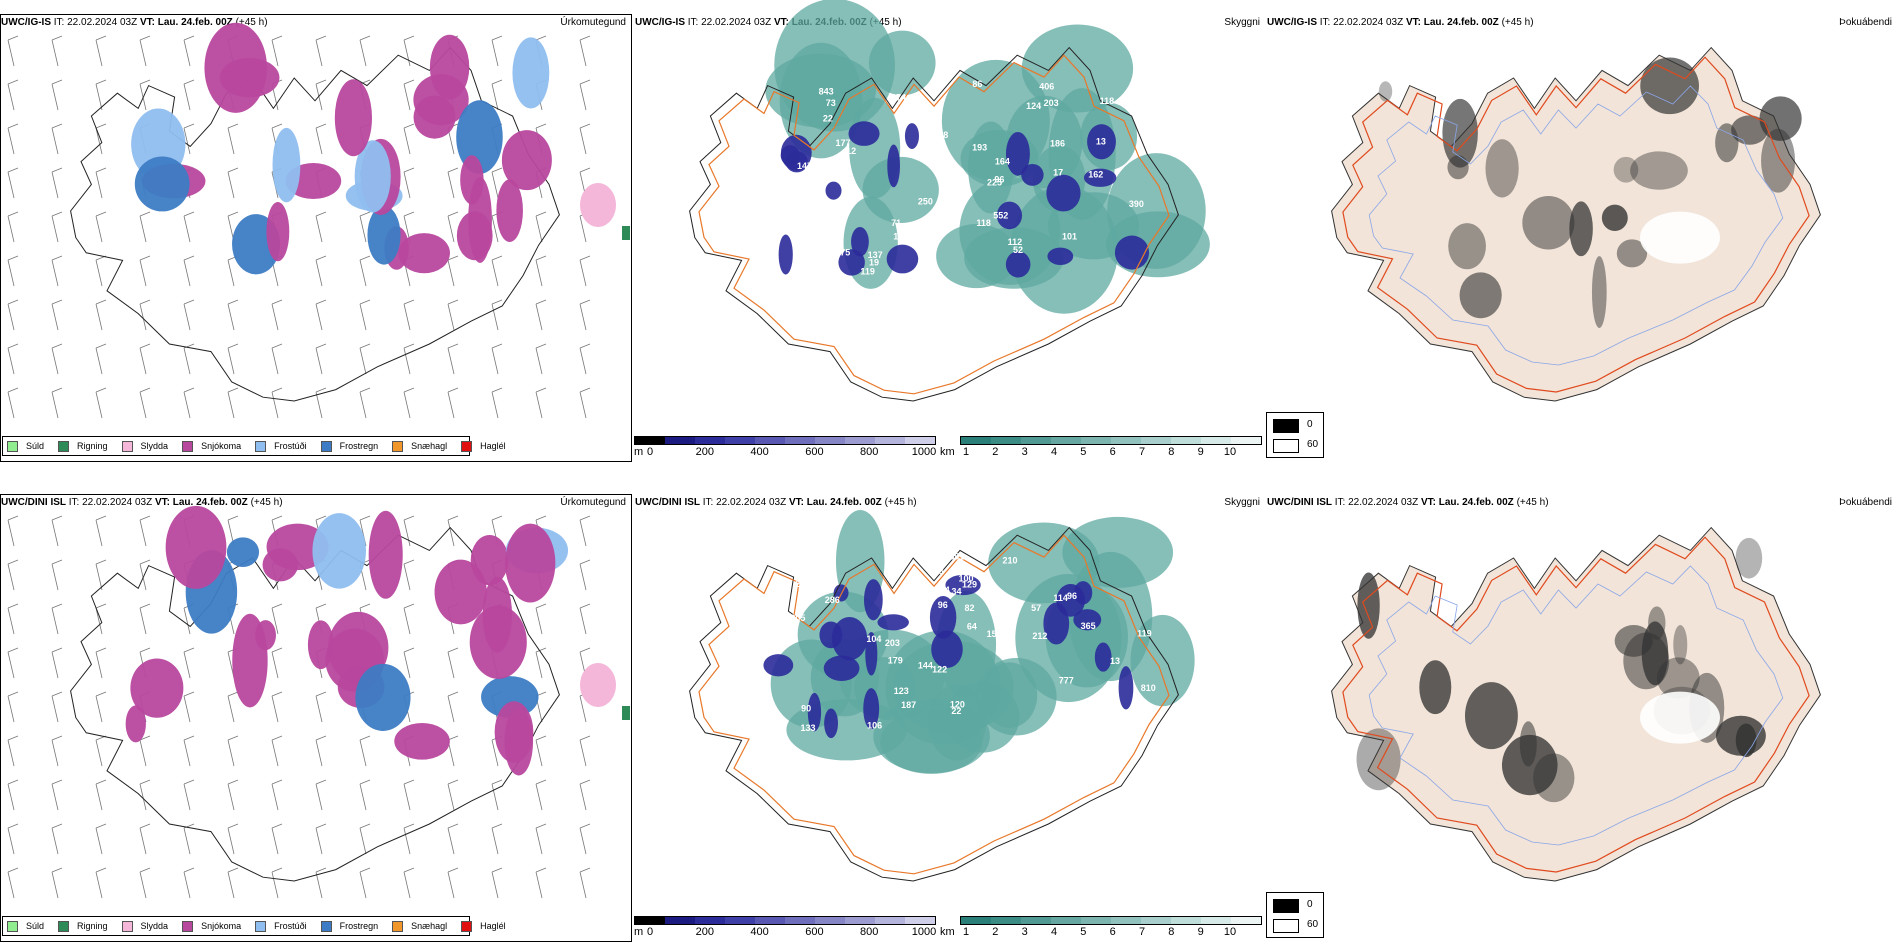  I want to click on ceiling-value-label: 780, so click(789, 632).